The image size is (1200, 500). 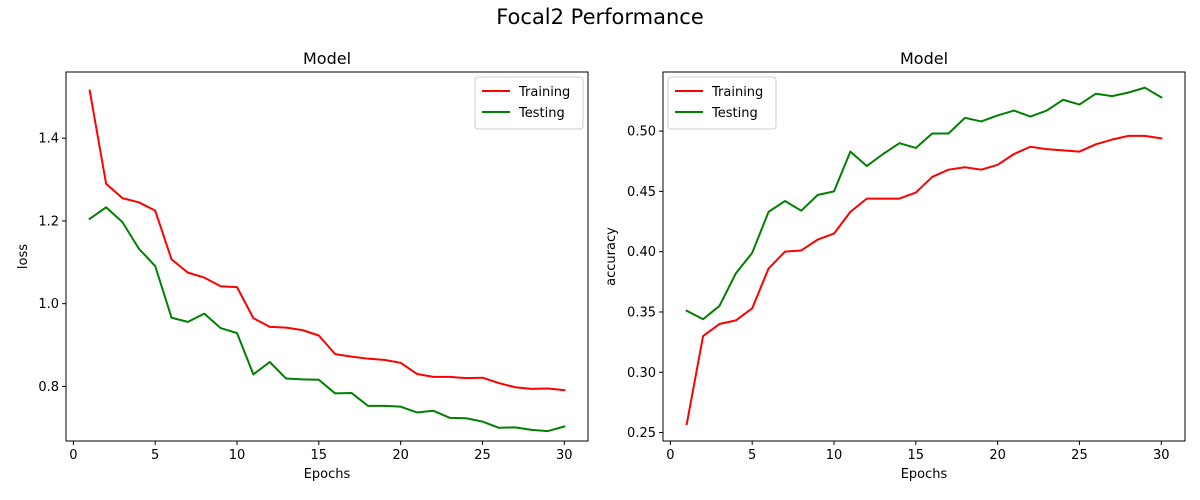 I want to click on y-tick-label: 0.25, so click(x=641, y=433).